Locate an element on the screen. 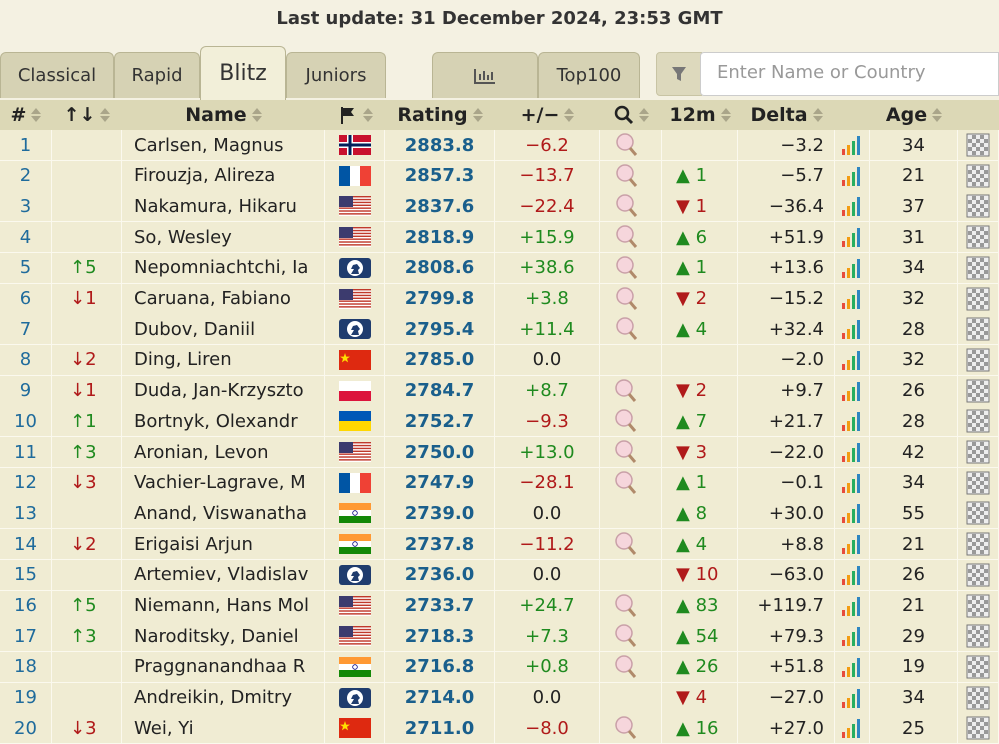  table-row: 11 ↑3 Aronian, Levon 2750.0 +13.0 ▼ 3 −22.0 42 is located at coordinates (499, 452).